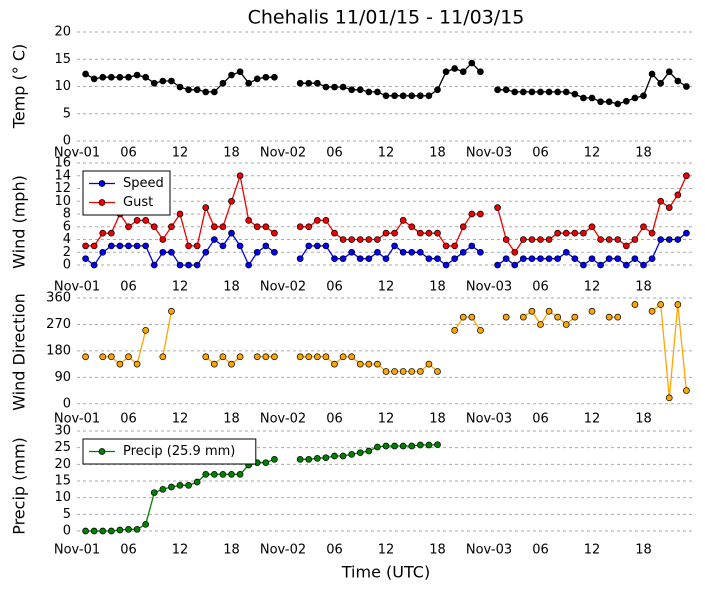 Image resolution: width=705 pixels, height=593 pixels. I want to click on y-axis-label: Temp (° C), so click(19, 86).